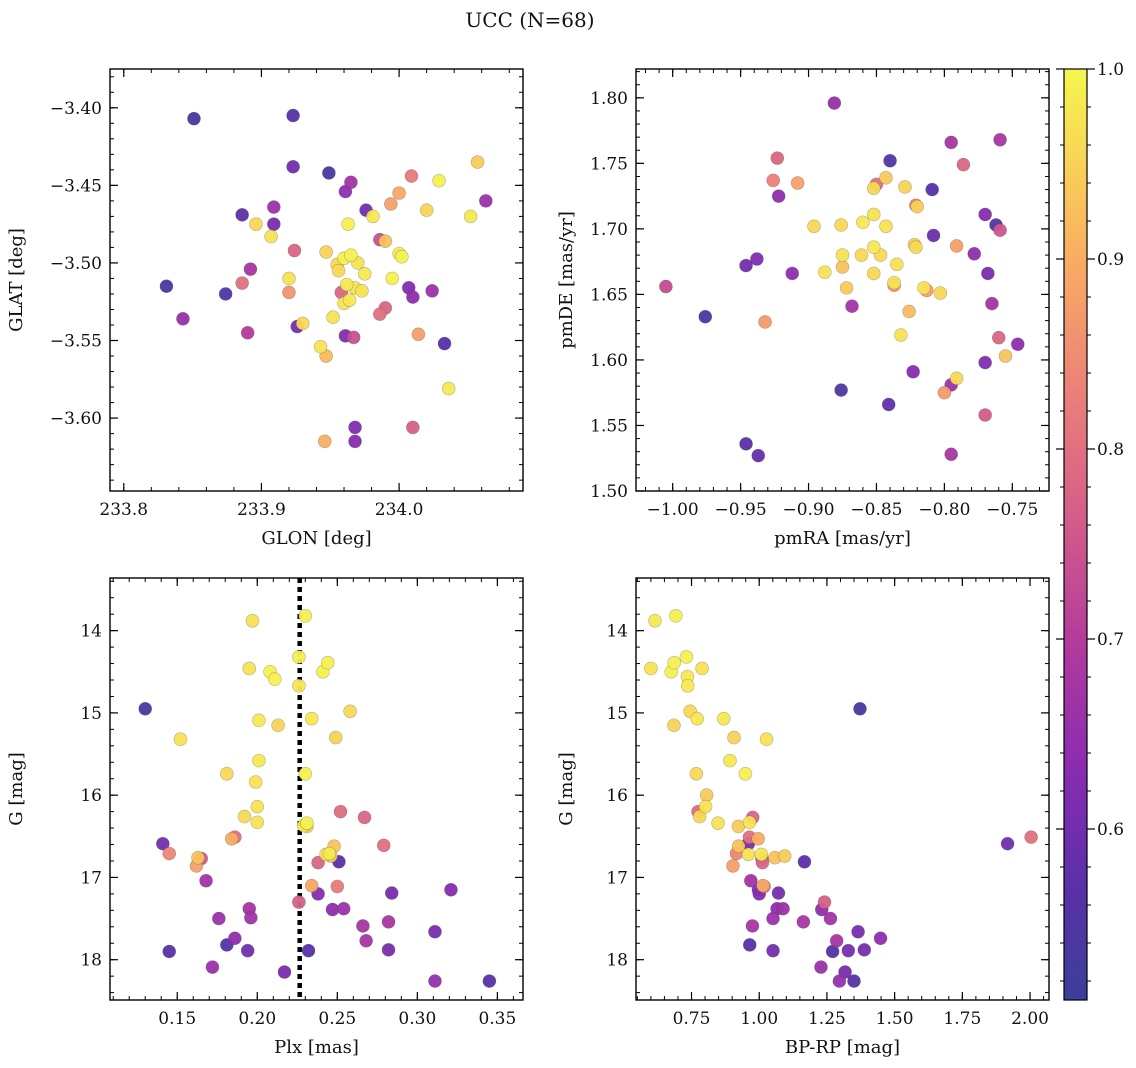 Image resolution: width=1136 pixels, height=1068 pixels. What do you see at coordinates (337, 1019) in the screenshot?
I see `x-tick-label: 0.25` at bounding box center [337, 1019].